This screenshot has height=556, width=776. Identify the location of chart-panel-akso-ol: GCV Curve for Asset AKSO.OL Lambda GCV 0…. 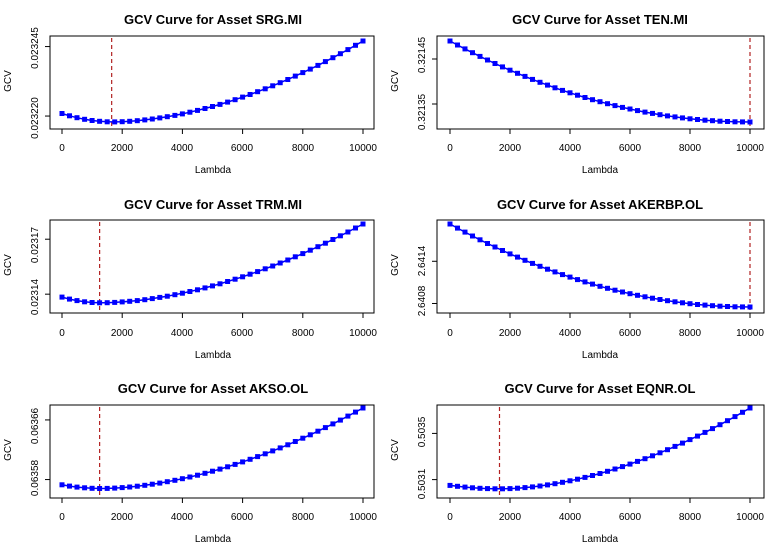
(190, 463).